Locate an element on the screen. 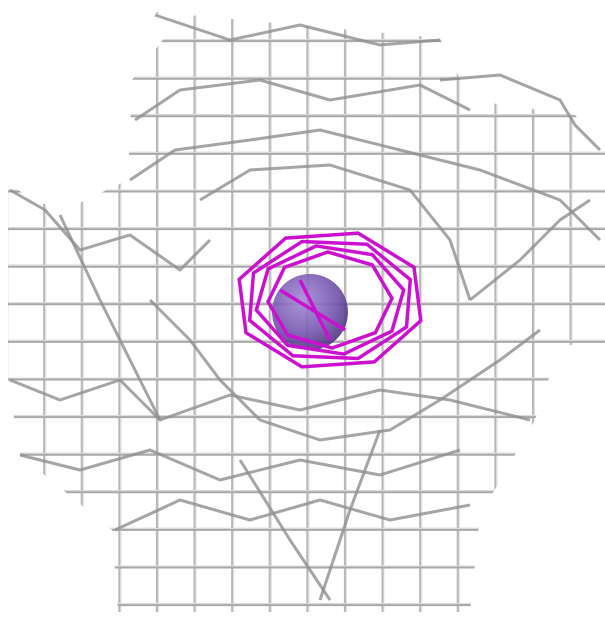 The height and width of the screenshot is (617, 605). ion-sphere is located at coordinates (310, 312).